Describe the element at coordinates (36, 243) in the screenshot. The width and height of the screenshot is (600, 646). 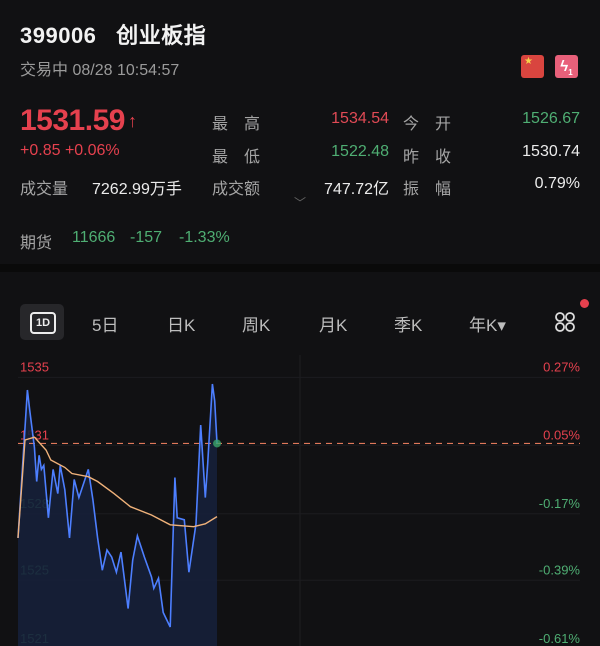
I see `futures-label: 期货` at that location.